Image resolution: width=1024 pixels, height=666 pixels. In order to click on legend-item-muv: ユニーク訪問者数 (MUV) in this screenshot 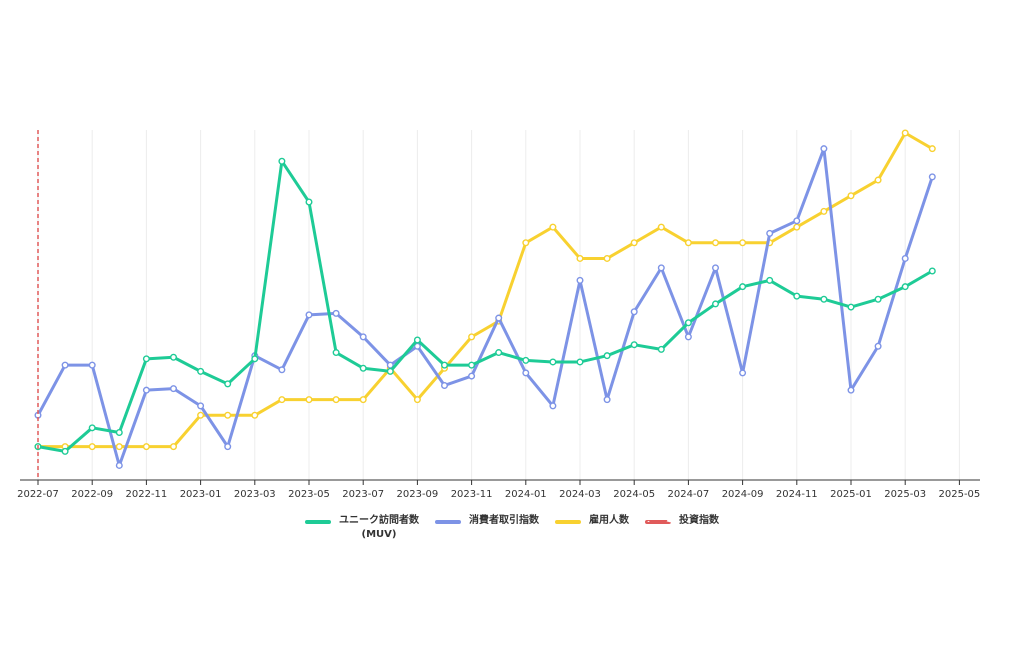, I will do `click(362, 528)`.